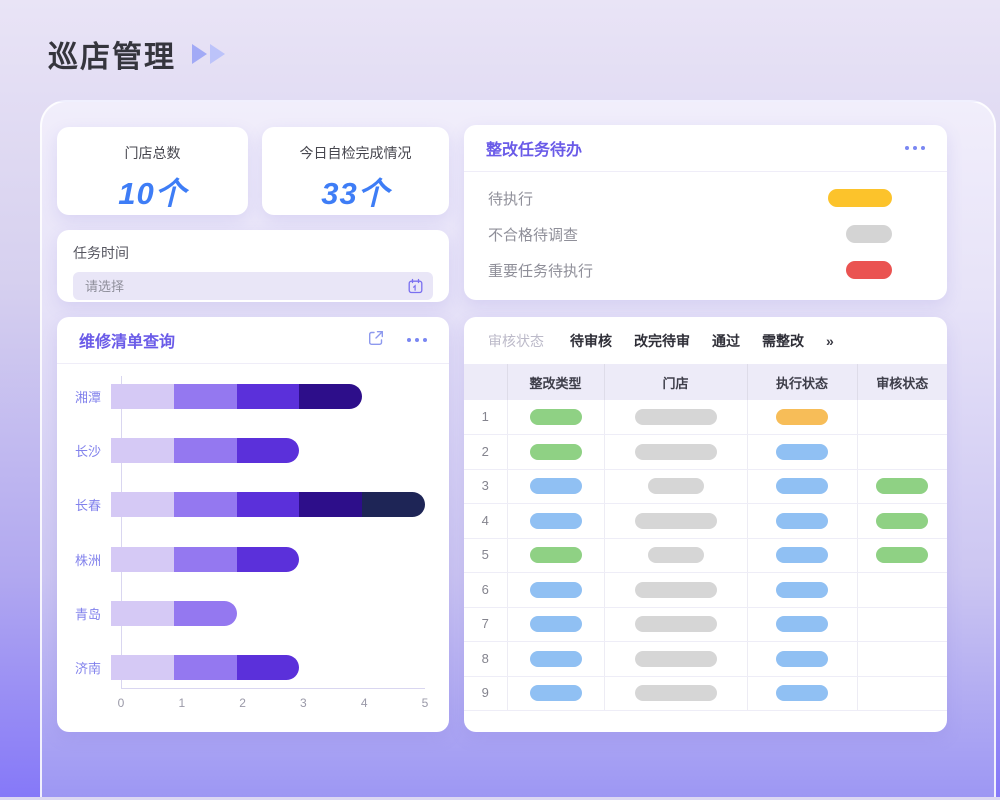  I want to click on calendar-icon, so click(415, 289).